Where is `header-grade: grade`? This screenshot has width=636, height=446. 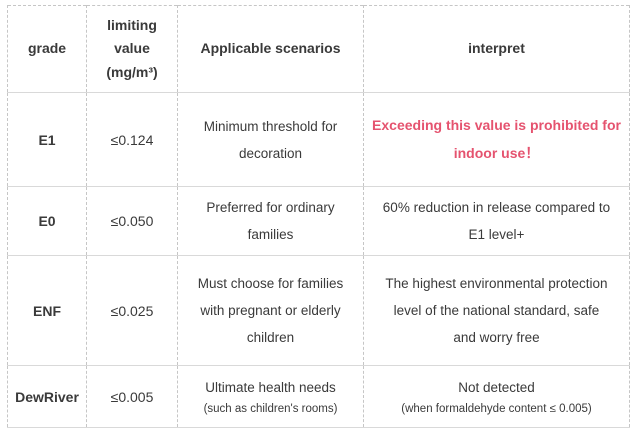 header-grade: grade is located at coordinates (47, 49).